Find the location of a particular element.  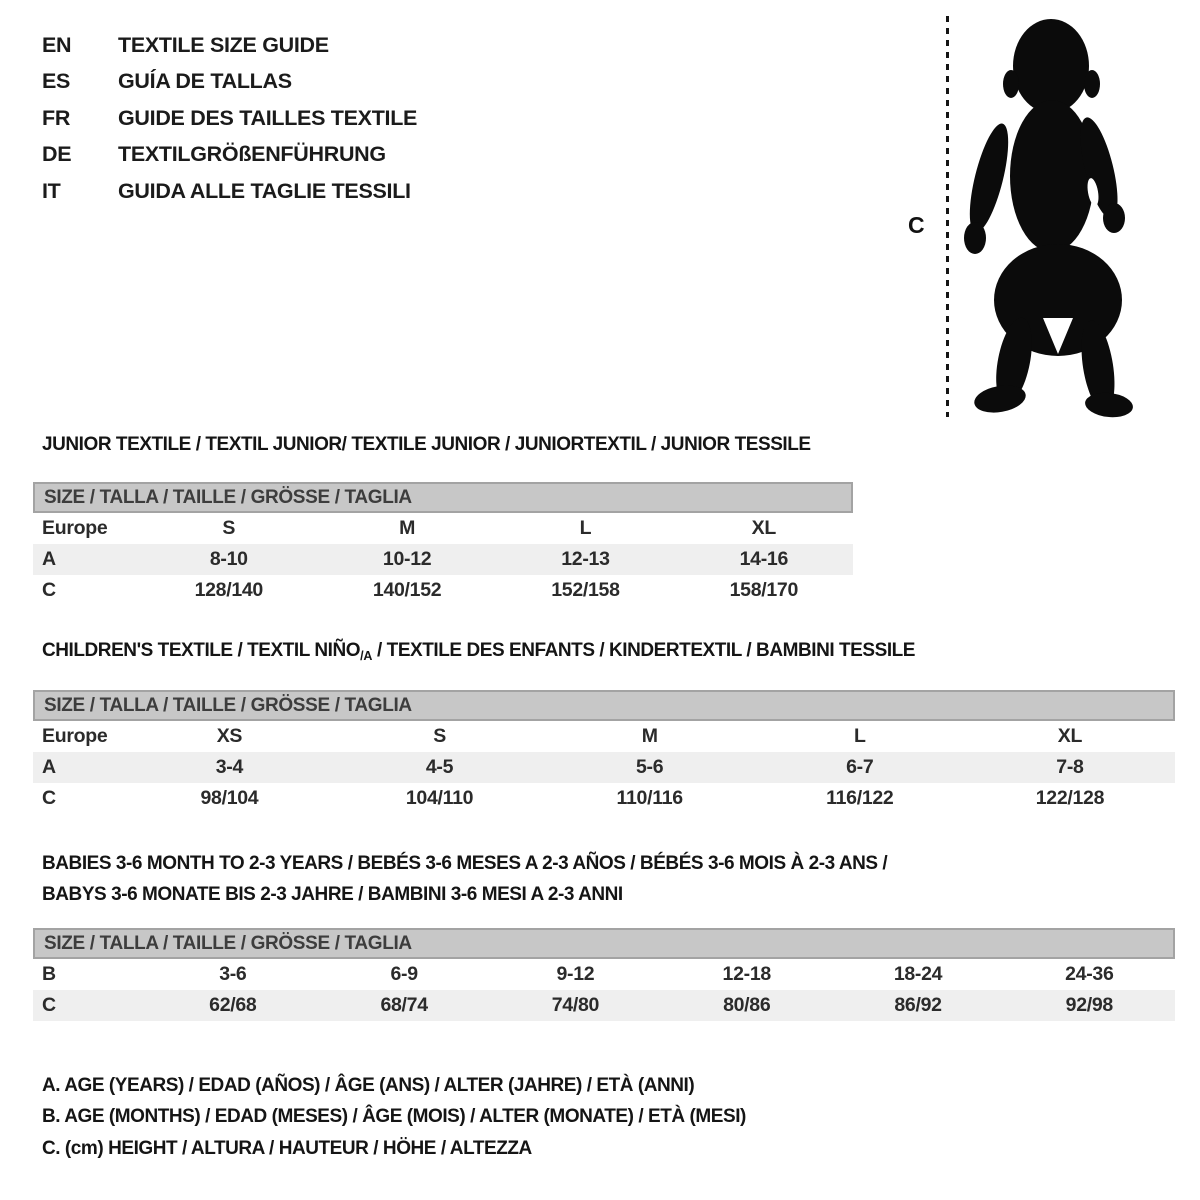

language-code: FR is located at coordinates (56, 117).